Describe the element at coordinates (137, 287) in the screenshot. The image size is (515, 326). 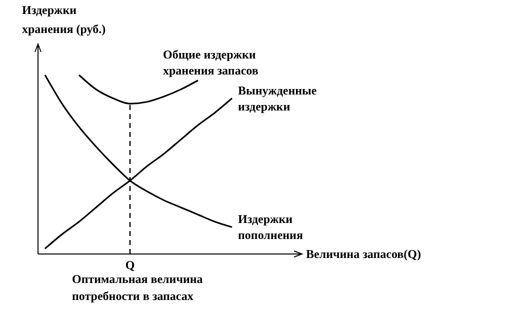
I see `text: Оптимальная величина потребности в запасах` at that location.